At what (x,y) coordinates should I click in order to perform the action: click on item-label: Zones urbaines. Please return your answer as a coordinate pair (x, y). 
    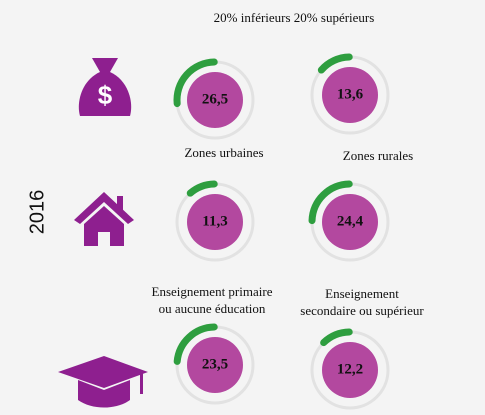
    Looking at the image, I should click on (223, 152).